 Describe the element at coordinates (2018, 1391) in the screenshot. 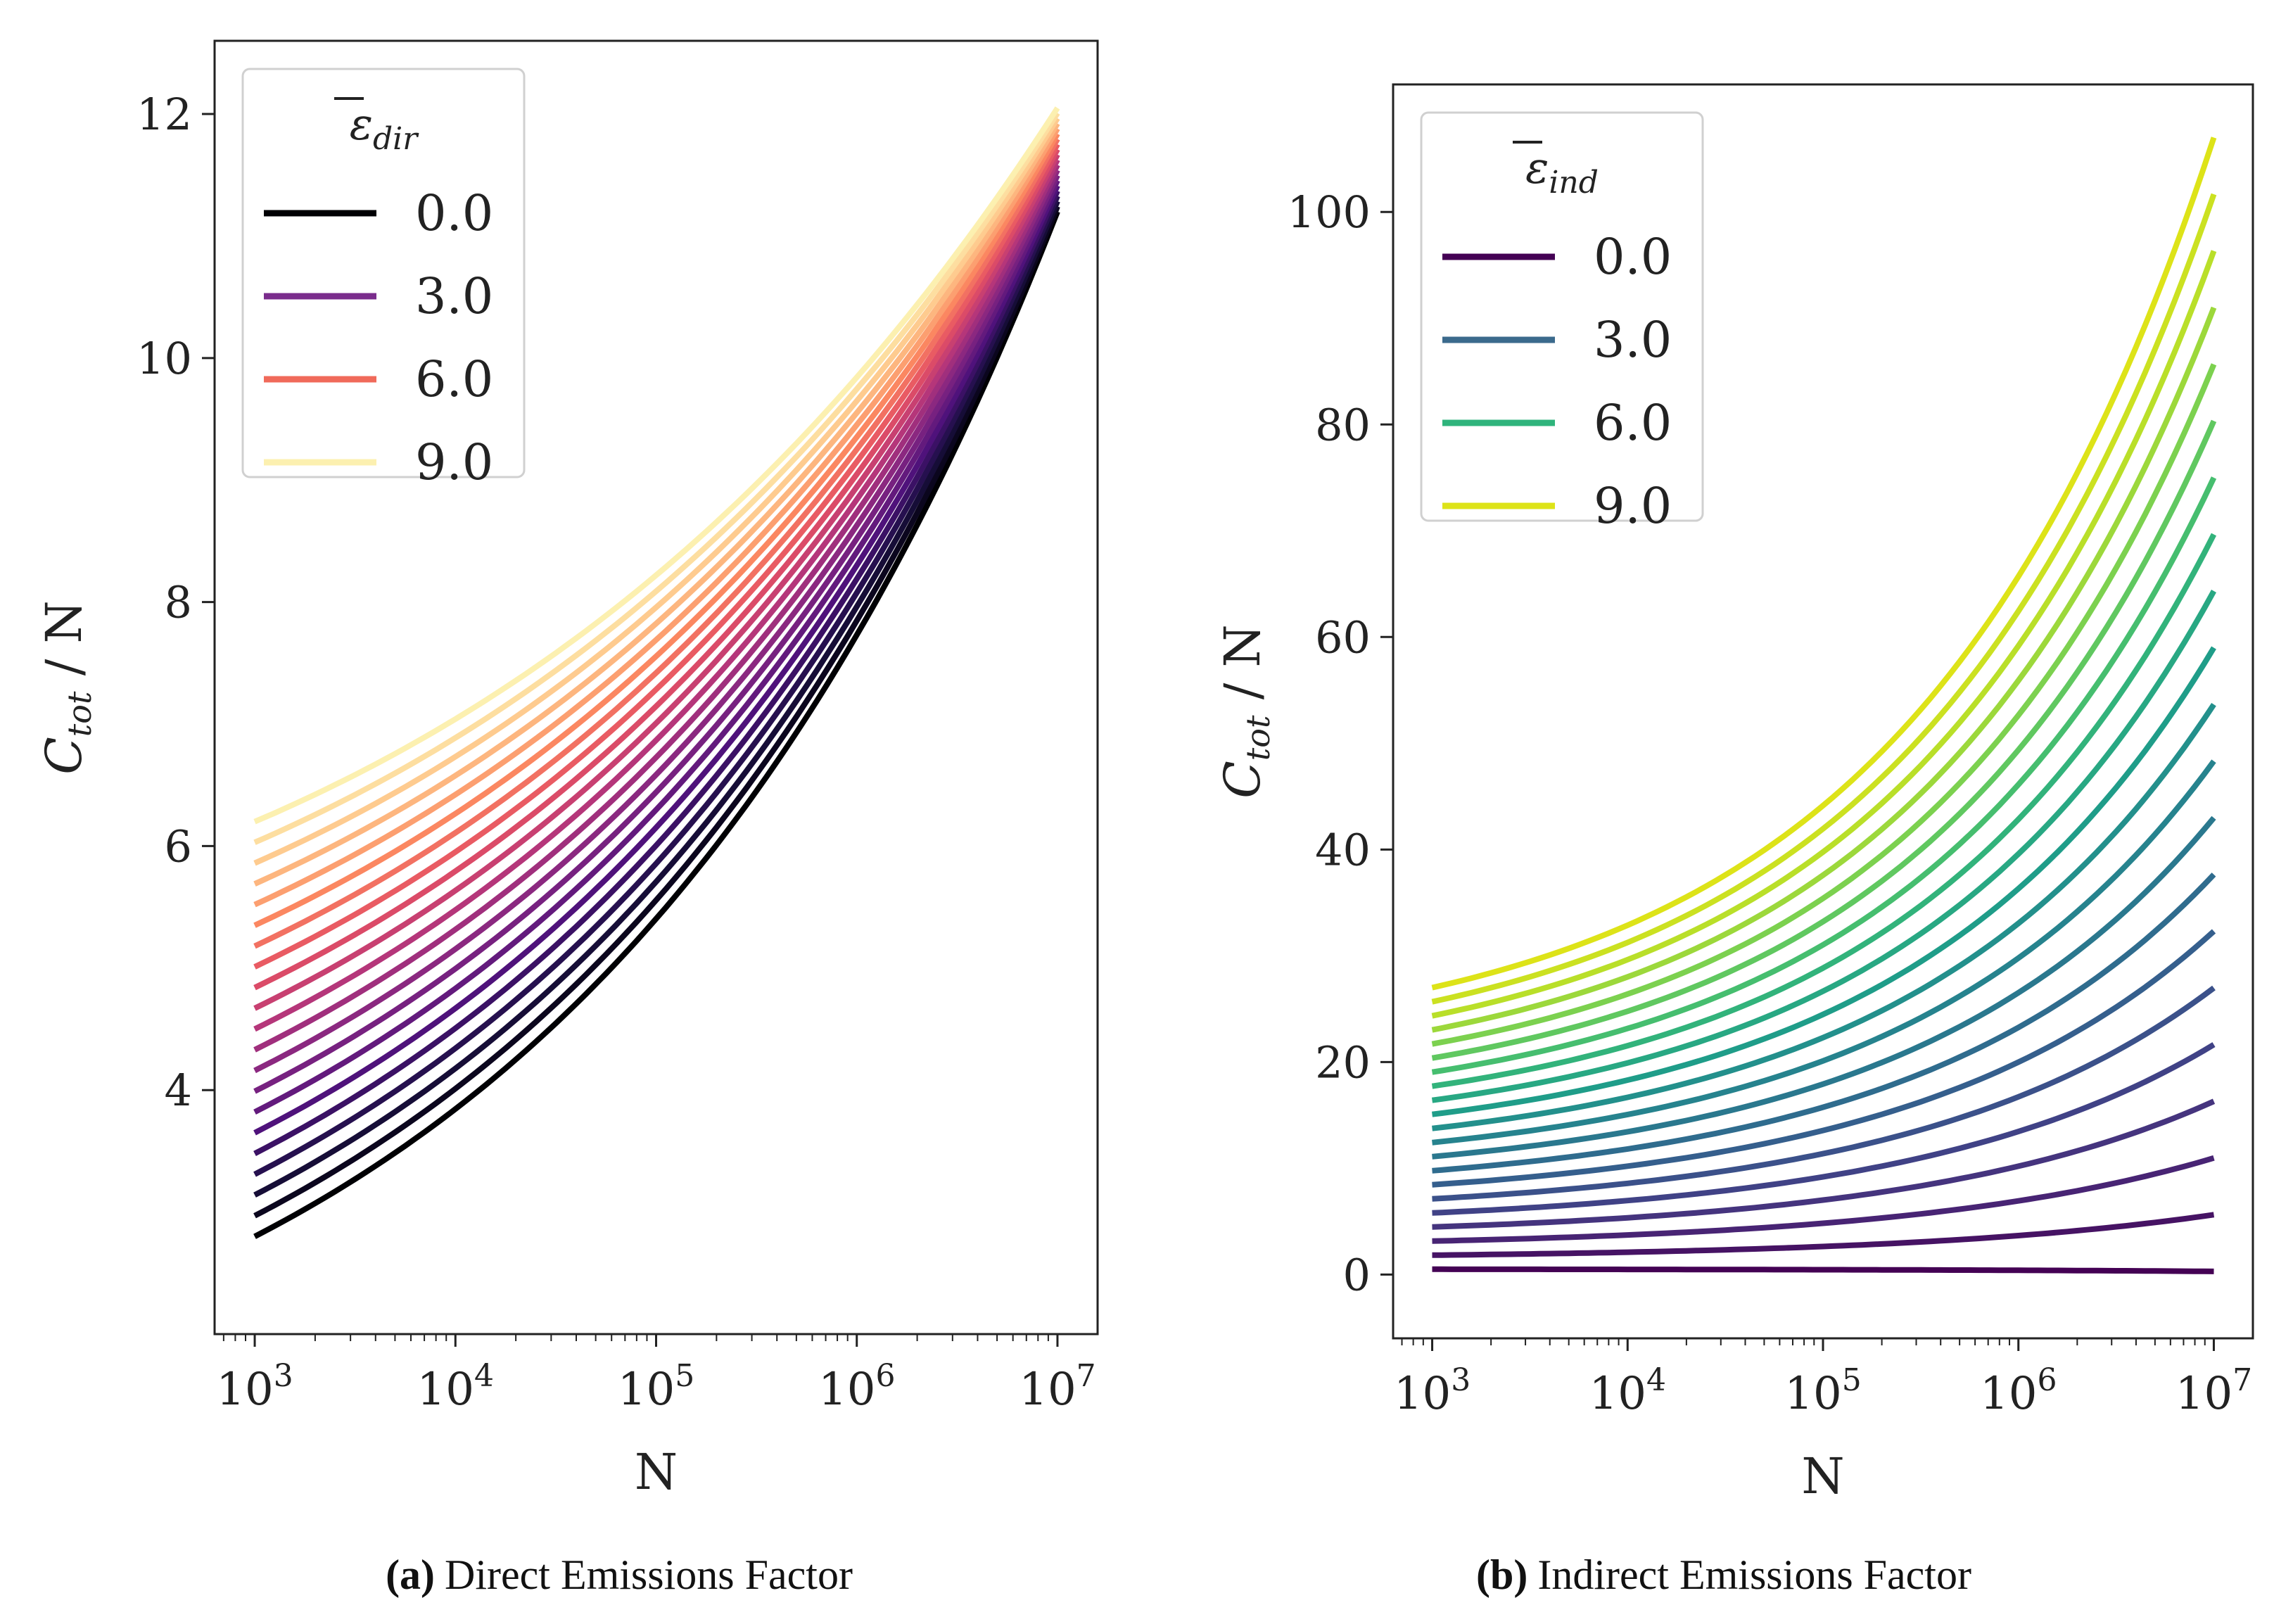

I see `panel-b-xtick-label-6: 10⁶` at that location.